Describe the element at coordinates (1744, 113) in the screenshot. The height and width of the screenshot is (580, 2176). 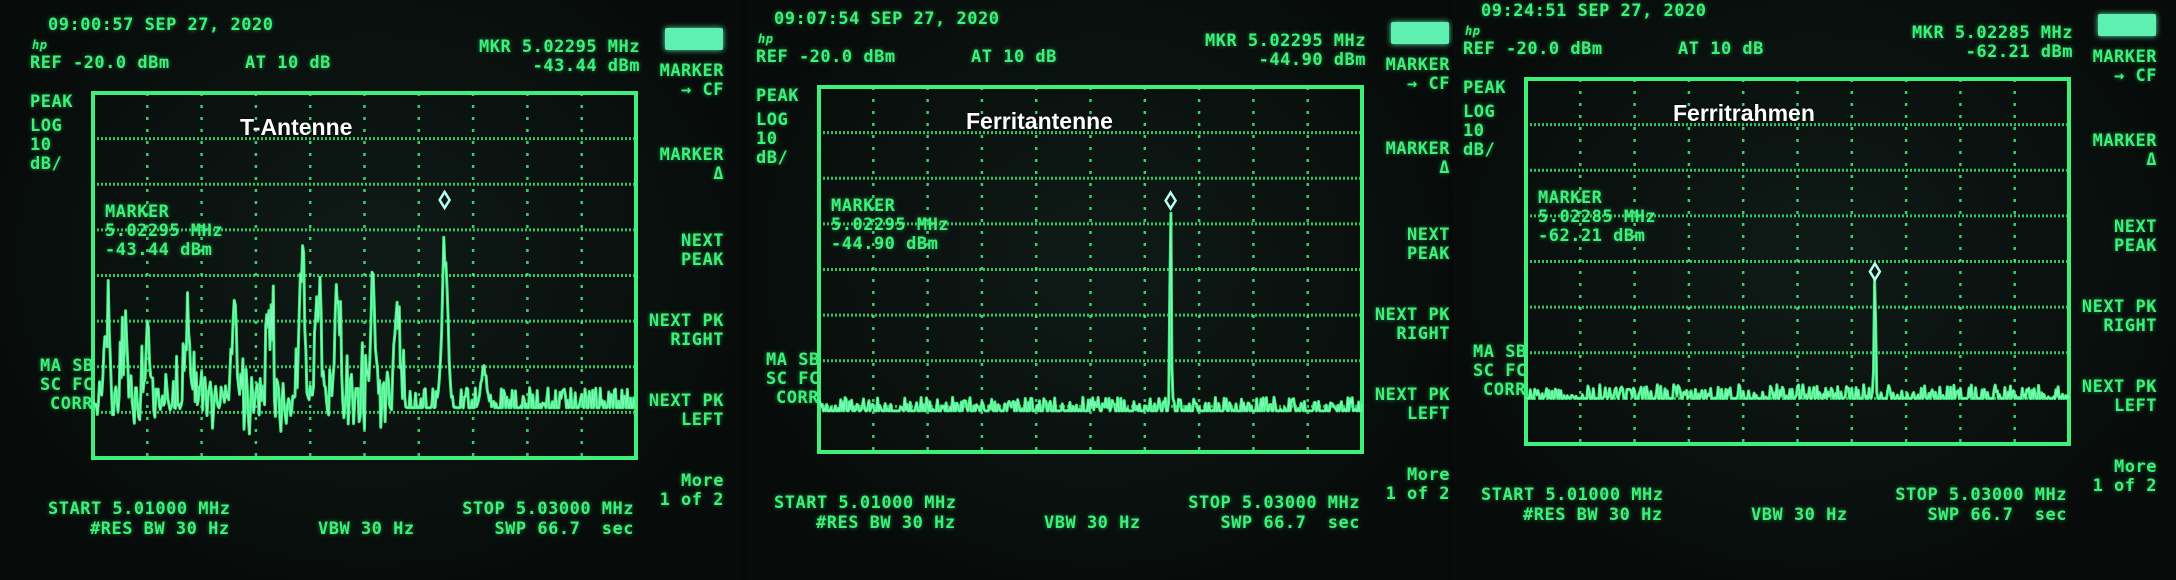
I see `antenna-title: Ferritrahmen` at that location.